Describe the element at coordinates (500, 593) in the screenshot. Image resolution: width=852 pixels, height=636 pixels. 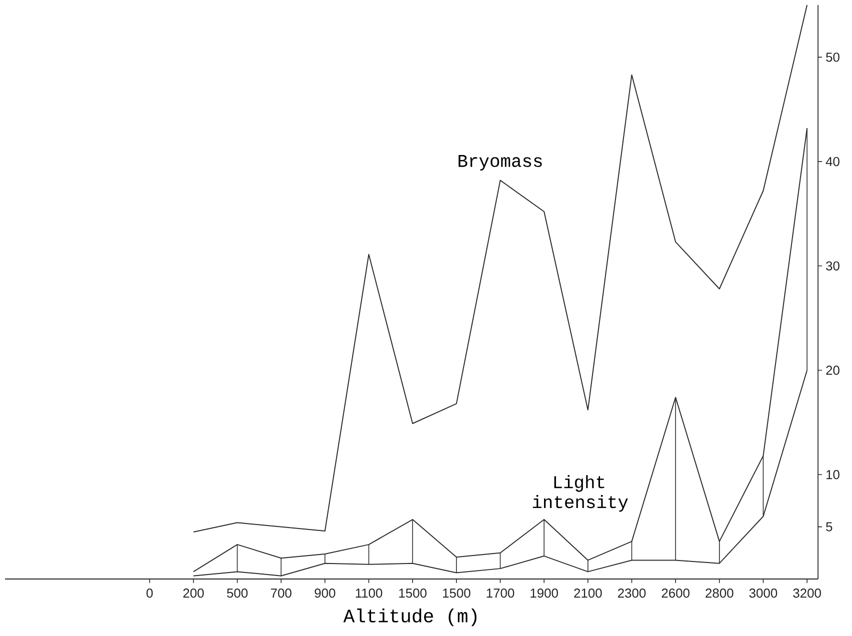
I see `x-tick-label: 1700` at that location.